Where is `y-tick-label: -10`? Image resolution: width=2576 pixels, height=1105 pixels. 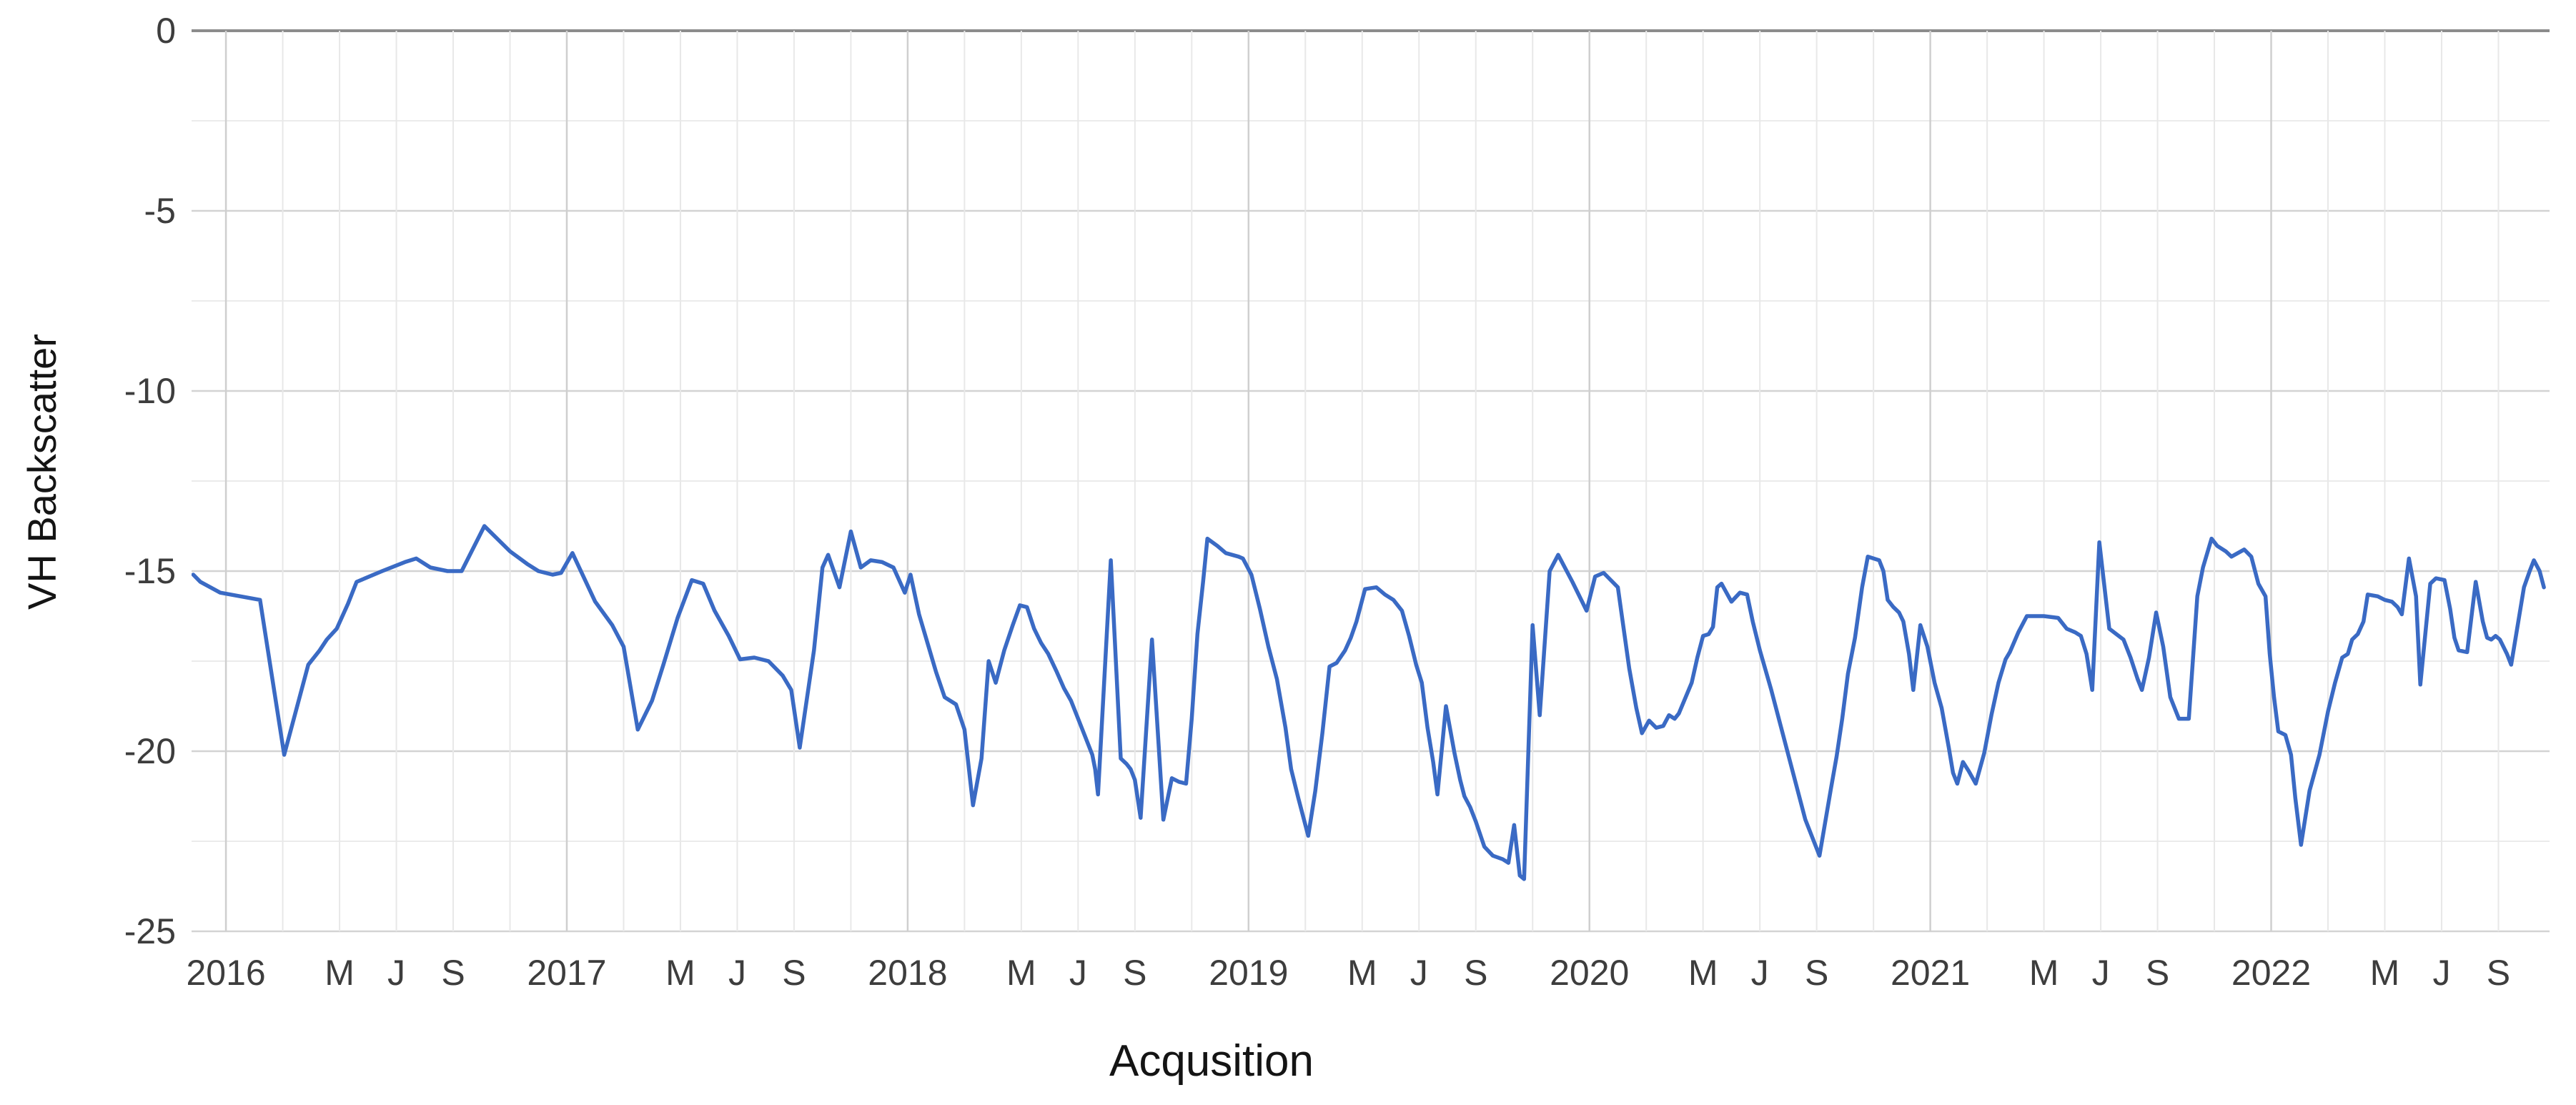 y-tick-label: -10 is located at coordinates (150, 391).